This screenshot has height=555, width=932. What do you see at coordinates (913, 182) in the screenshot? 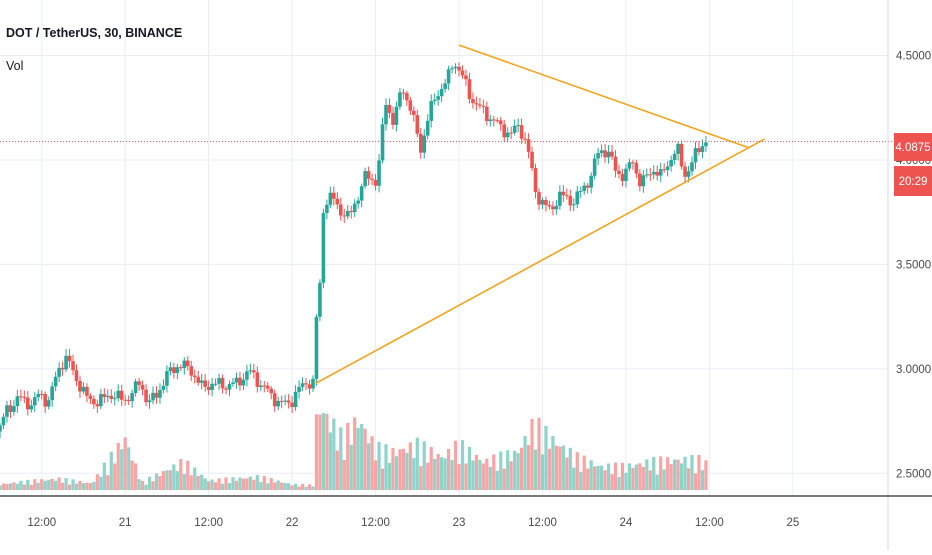
I see `countdown-label: 20:29` at bounding box center [913, 182].